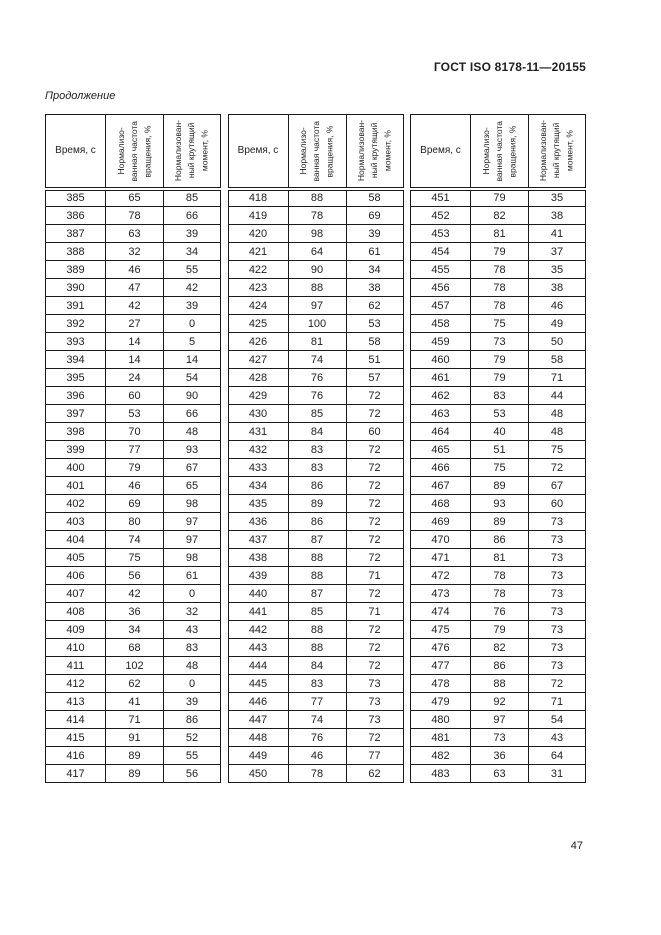 The height and width of the screenshot is (935, 661). Describe the element at coordinates (75, 395) in the screenshot. I see `time-cell: 396` at that location.